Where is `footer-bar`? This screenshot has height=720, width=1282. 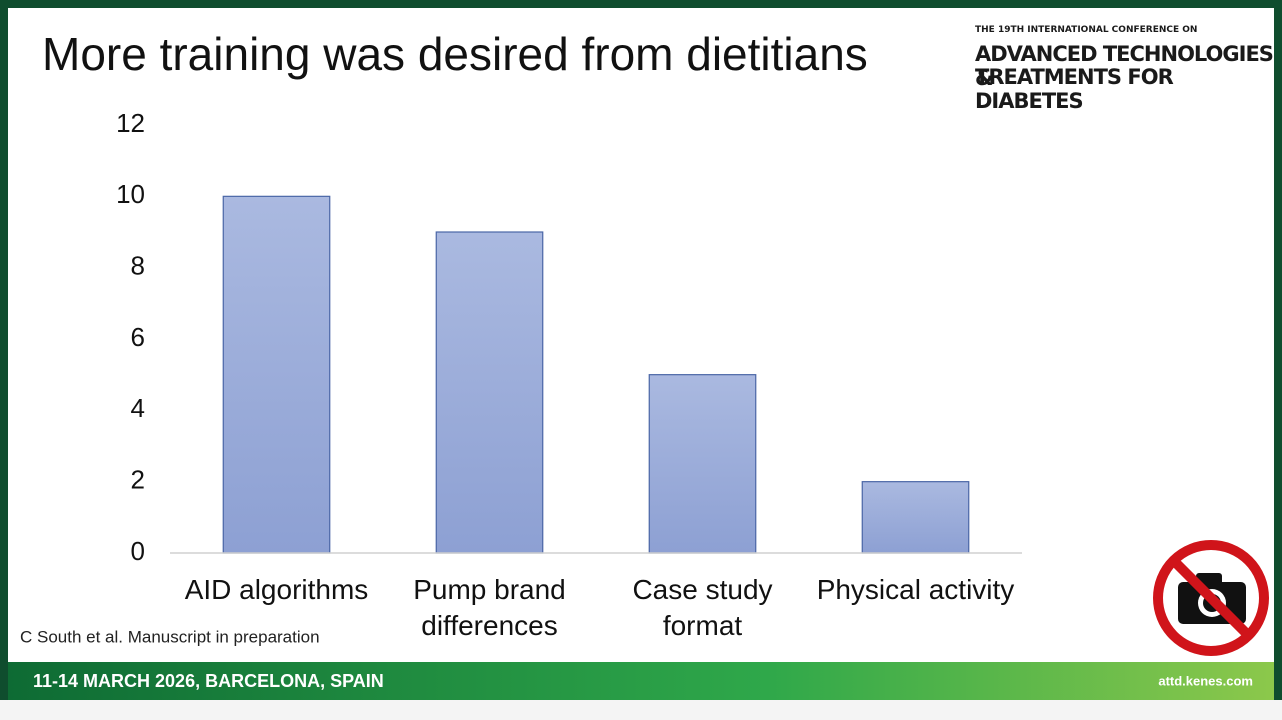
footer-bar is located at coordinates (641, 681).